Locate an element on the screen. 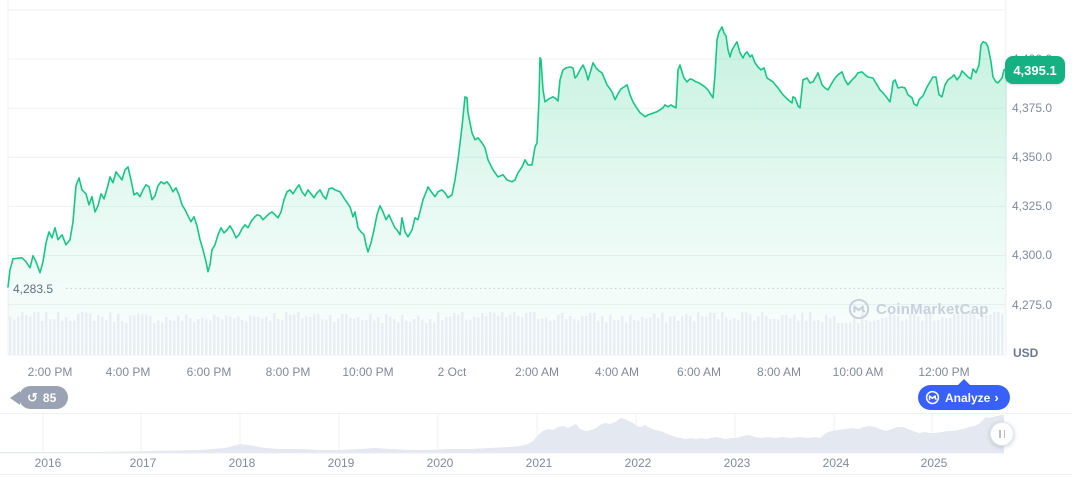 The image size is (1072, 477). chevron-right-icon: › is located at coordinates (996, 397).